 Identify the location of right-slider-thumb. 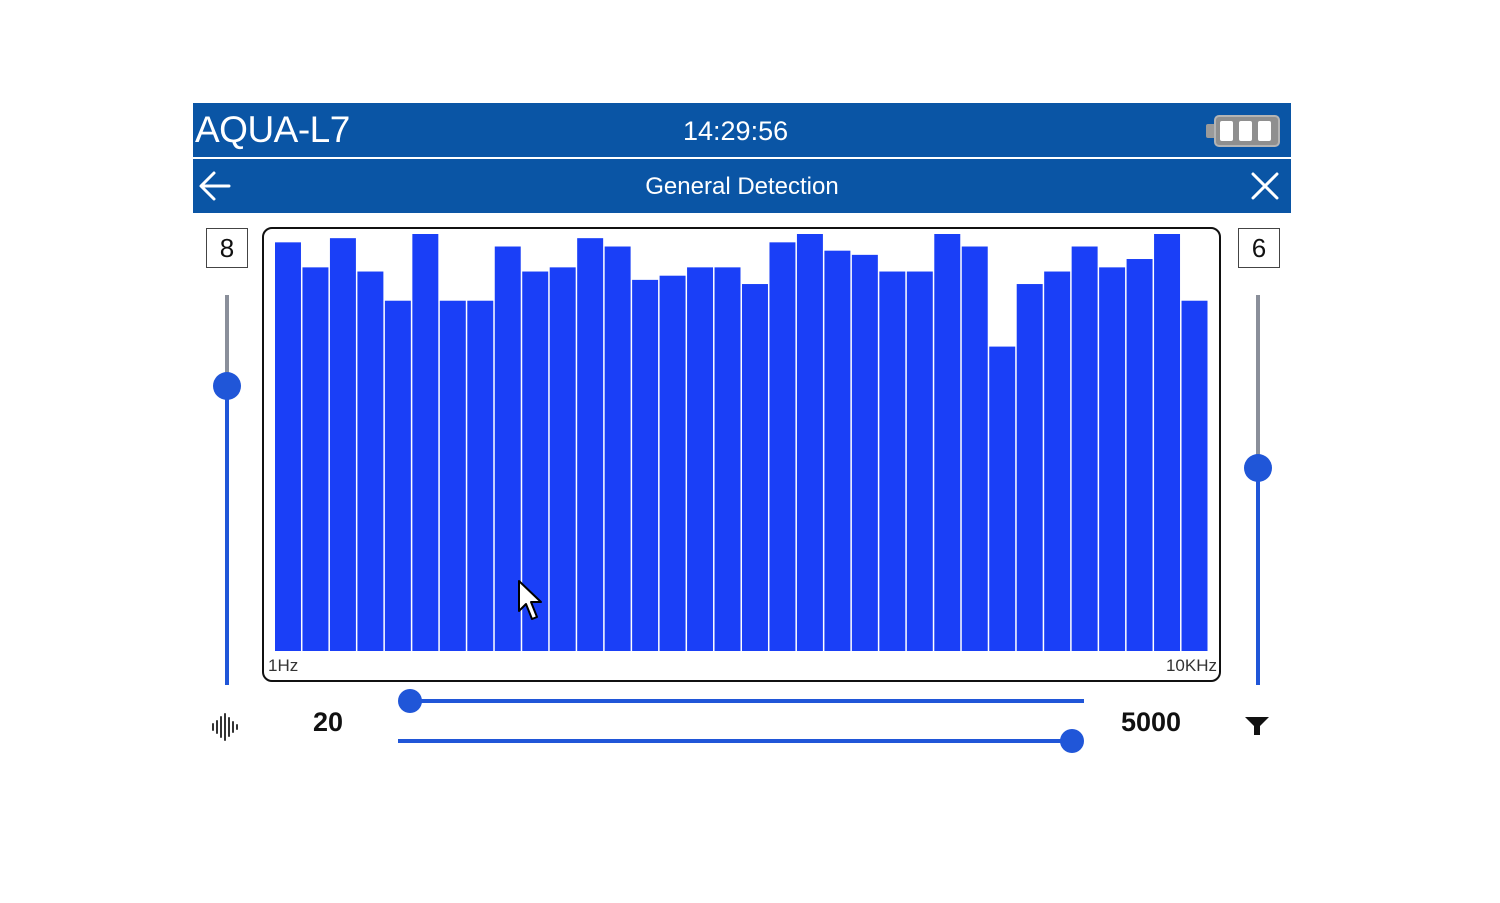
(1258, 468).